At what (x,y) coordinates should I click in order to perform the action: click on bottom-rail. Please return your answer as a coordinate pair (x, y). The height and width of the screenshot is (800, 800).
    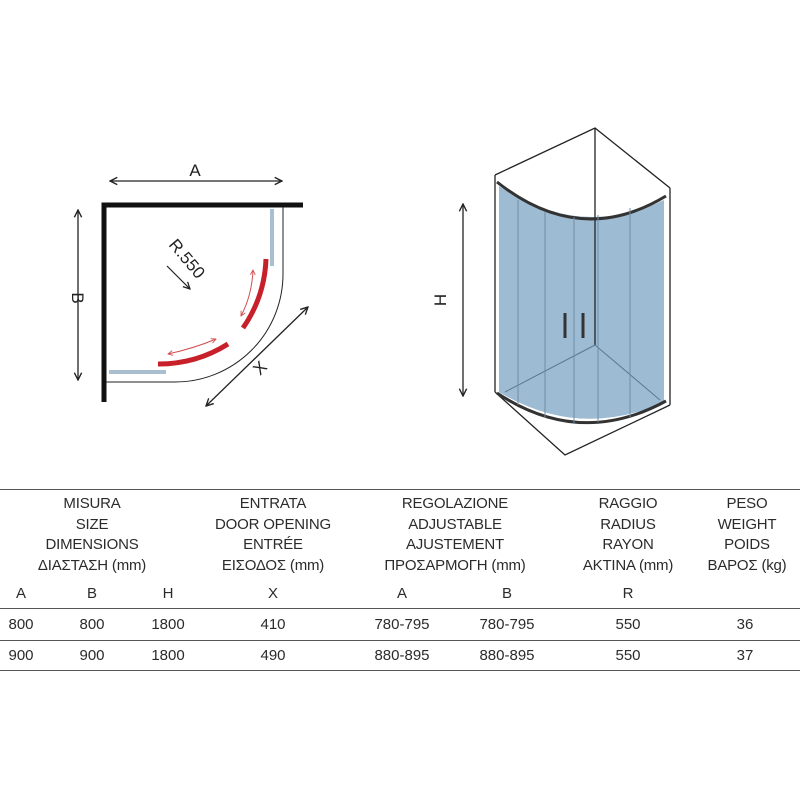
    Looking at the image, I should click on (581, 408).